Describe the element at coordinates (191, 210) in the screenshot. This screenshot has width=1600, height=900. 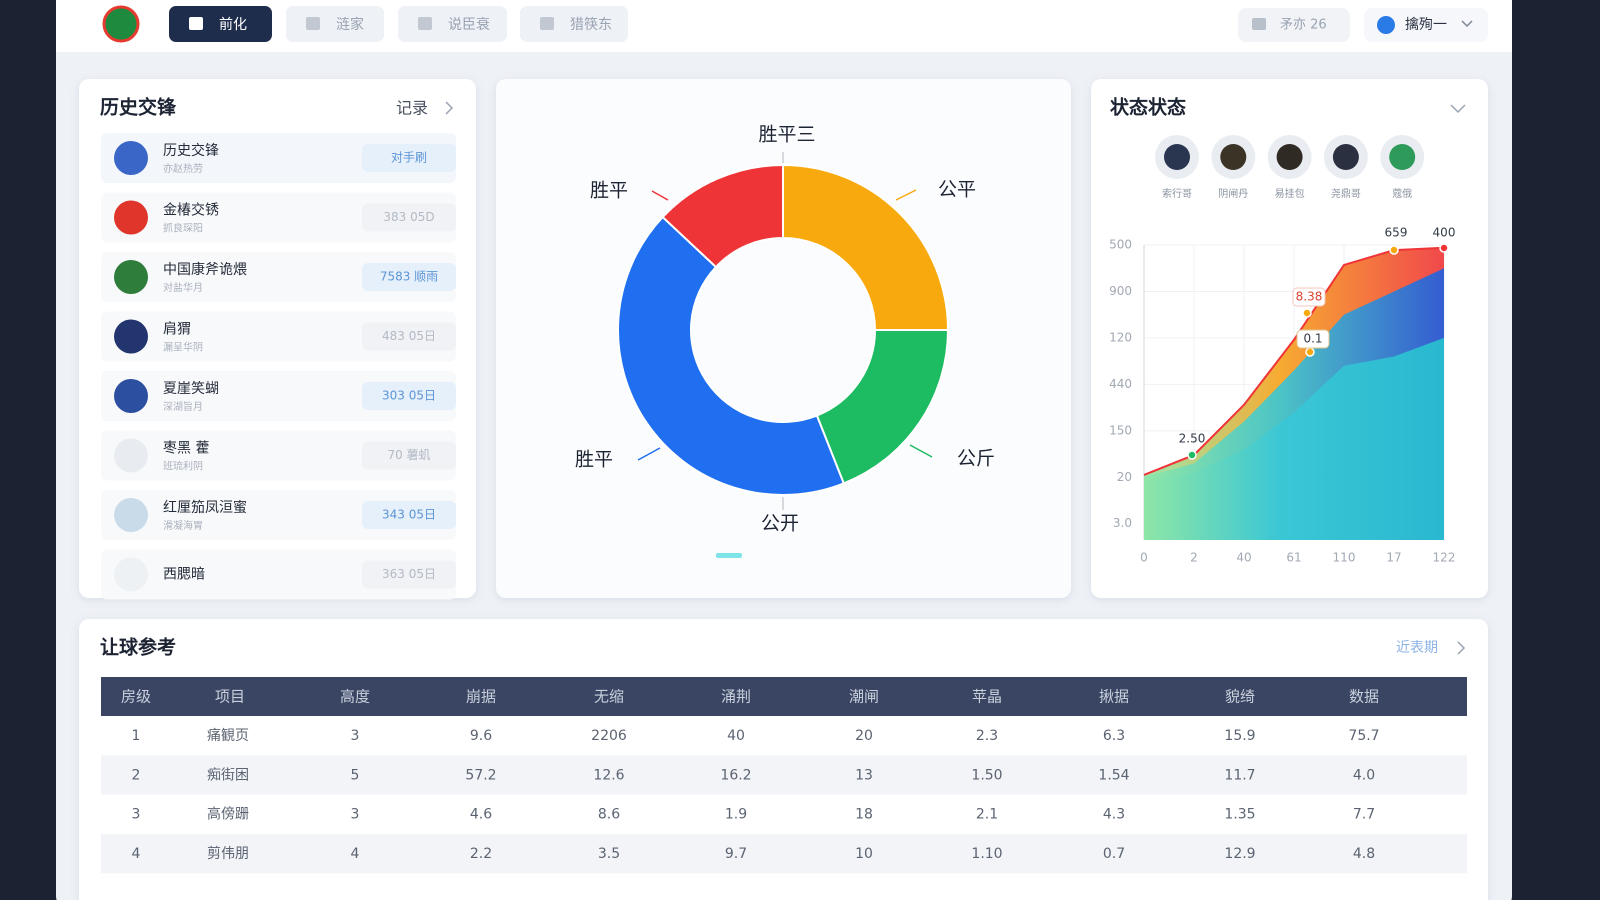
I see `team-name: 金椿交锈` at that location.